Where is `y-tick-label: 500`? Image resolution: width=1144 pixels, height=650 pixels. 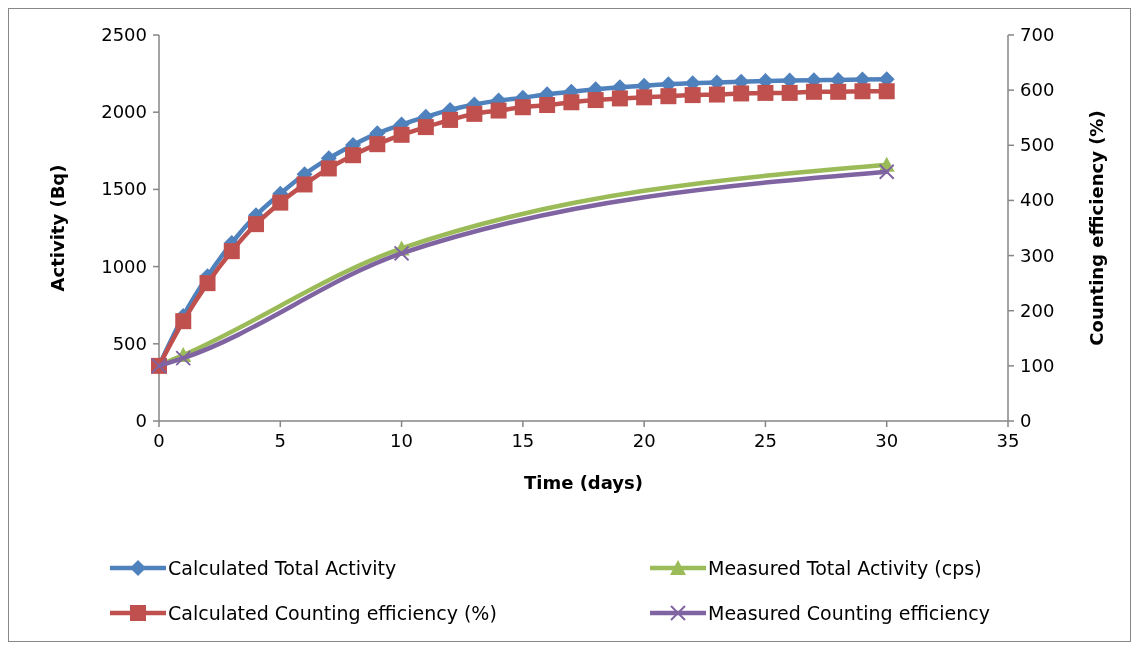 y-tick-label: 500 is located at coordinates (129, 343).